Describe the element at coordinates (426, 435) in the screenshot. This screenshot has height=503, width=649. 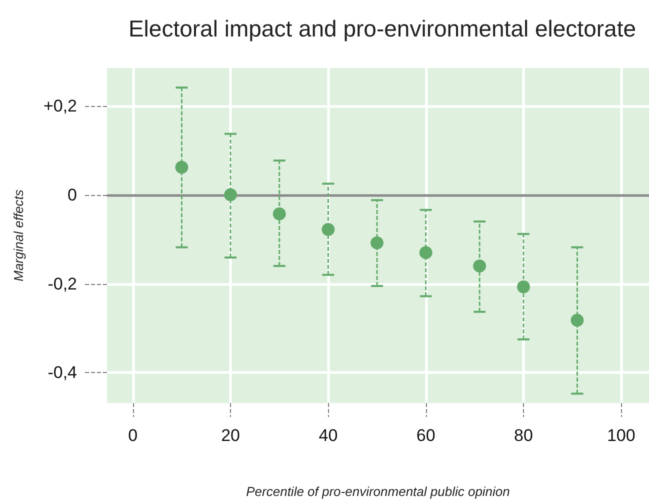
I see `x-tick-label: 60` at that location.